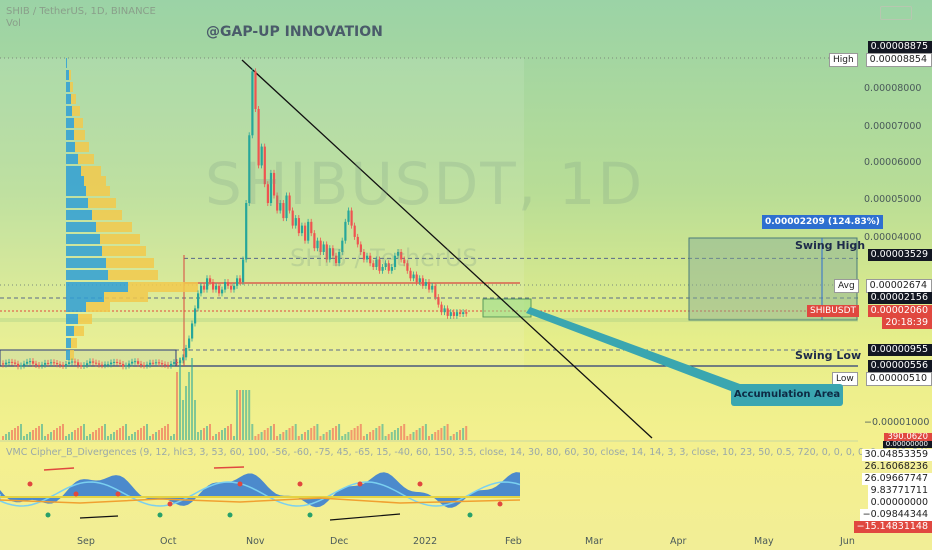  What do you see at coordinates (833, 311) in the screenshot?
I see `symbol-tag: SHIBUSDT` at bounding box center [833, 311].